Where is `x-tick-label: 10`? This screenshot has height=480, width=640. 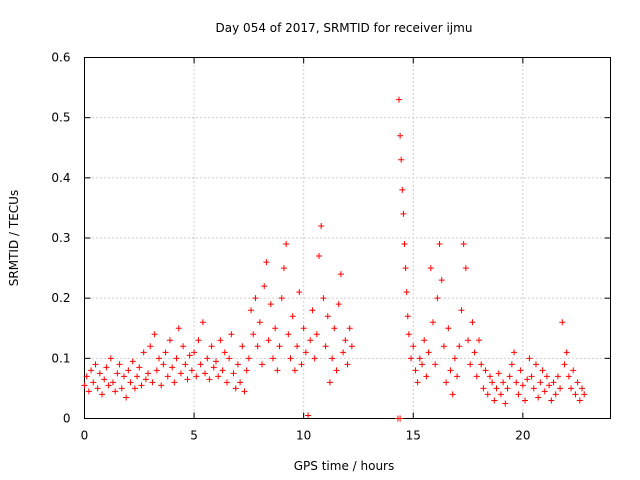 x-tick-label: 10 is located at coordinates (303, 436).